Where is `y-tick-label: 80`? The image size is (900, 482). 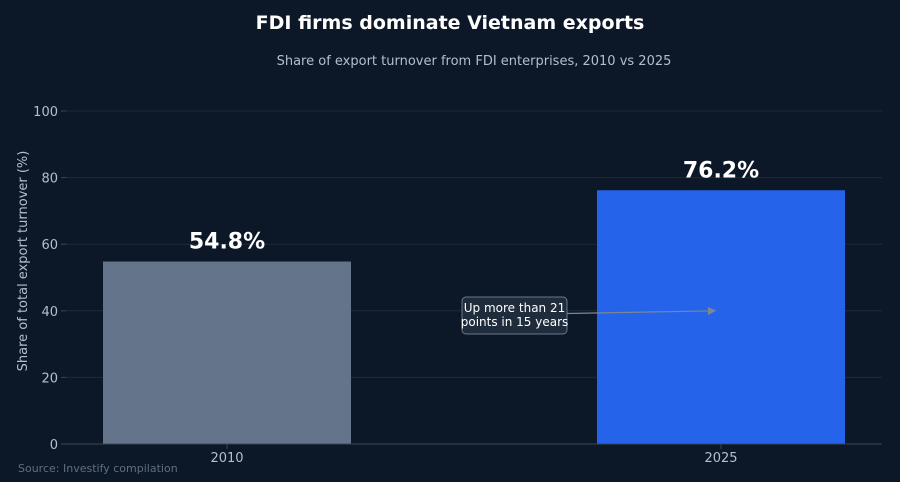 y-tick-label: 80 is located at coordinates (49, 179).